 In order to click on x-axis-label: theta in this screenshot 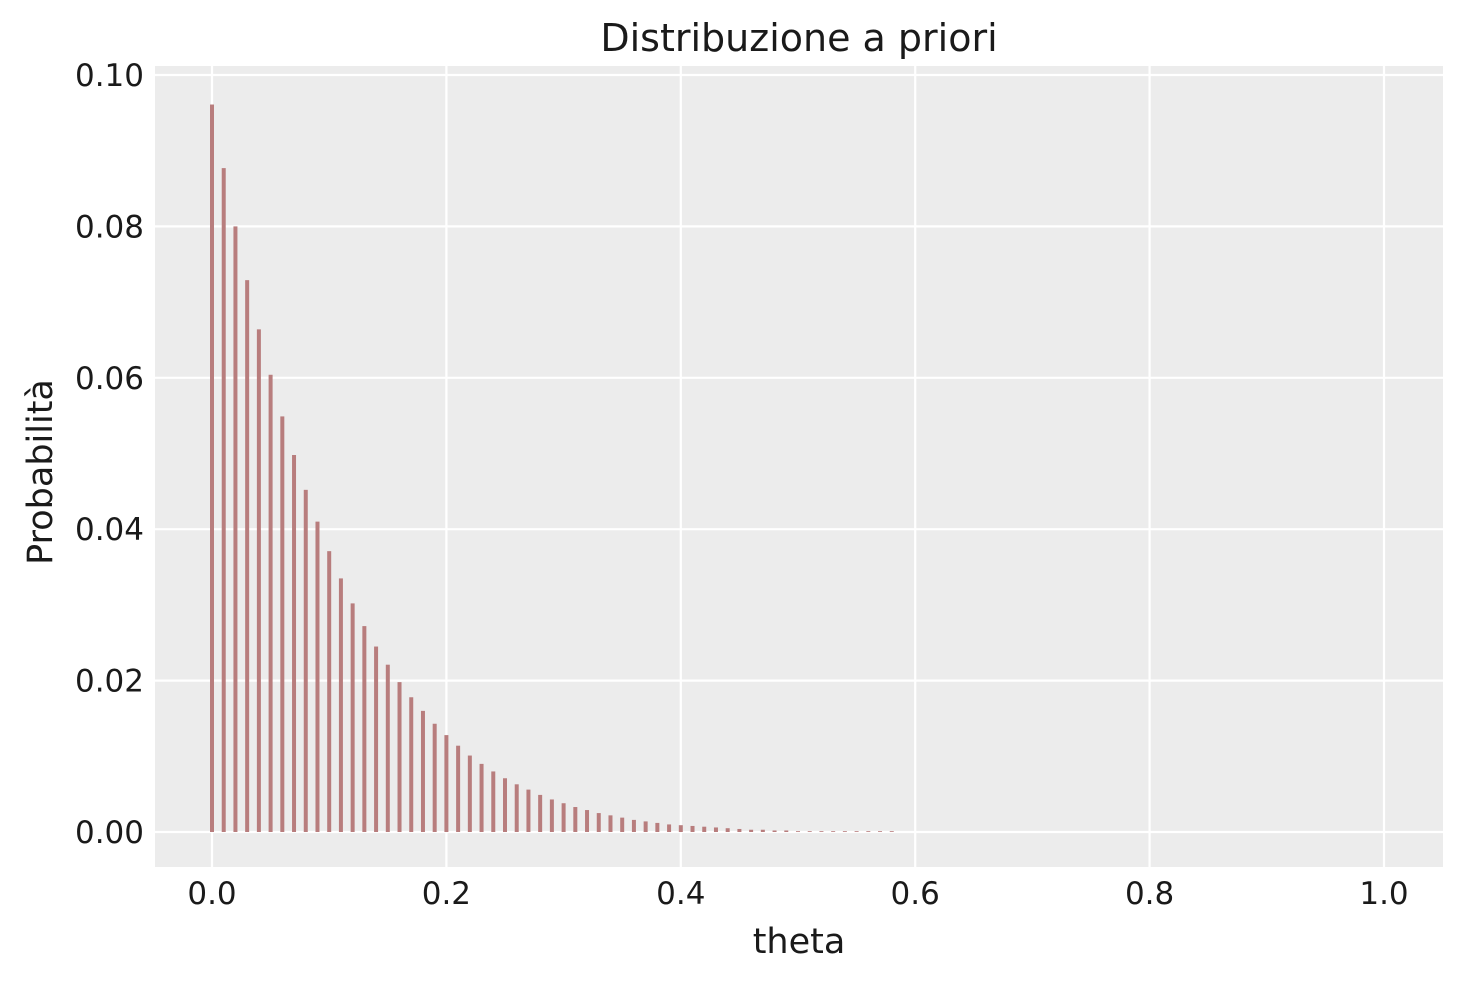, I will do `click(799, 942)`.